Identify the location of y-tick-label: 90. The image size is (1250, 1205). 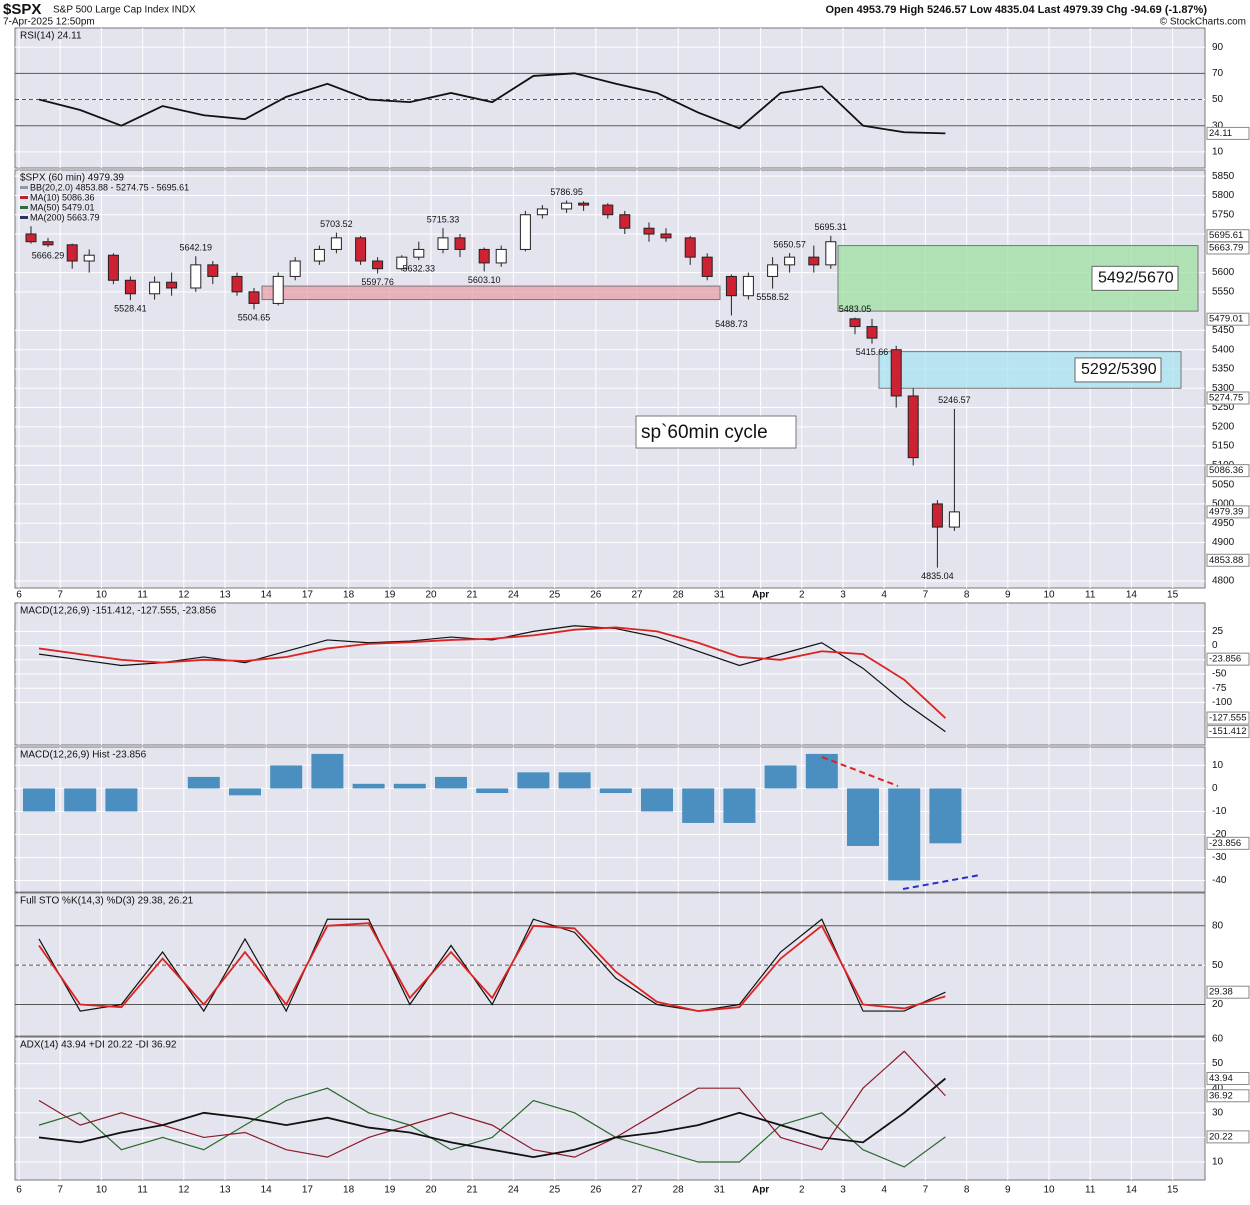
(1218, 47).